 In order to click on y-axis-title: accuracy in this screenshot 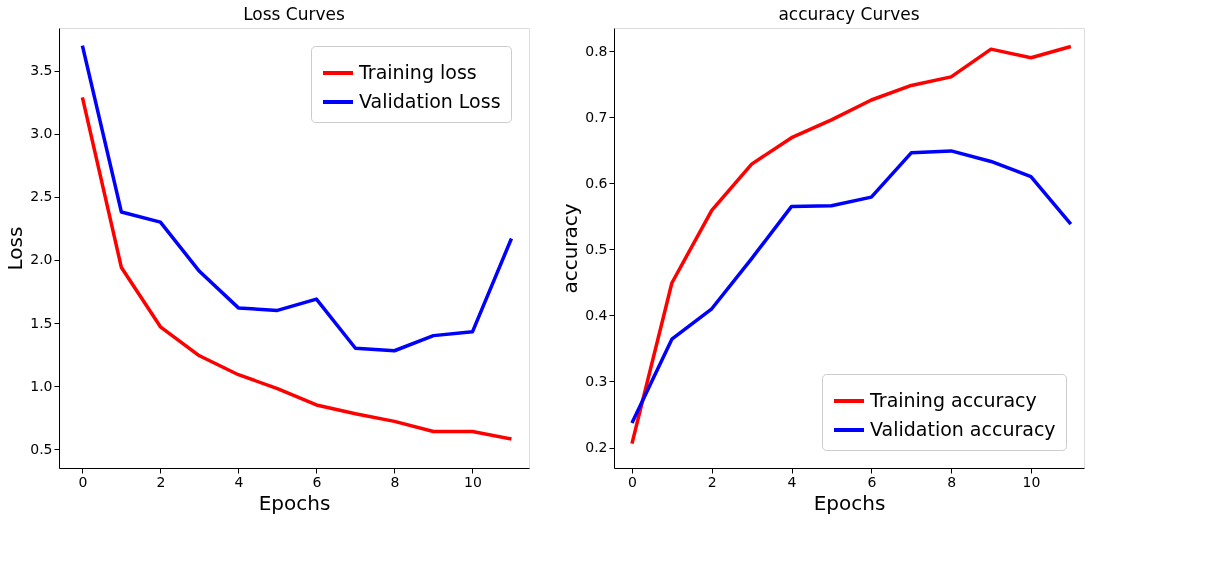, I will do `click(570, 248)`.